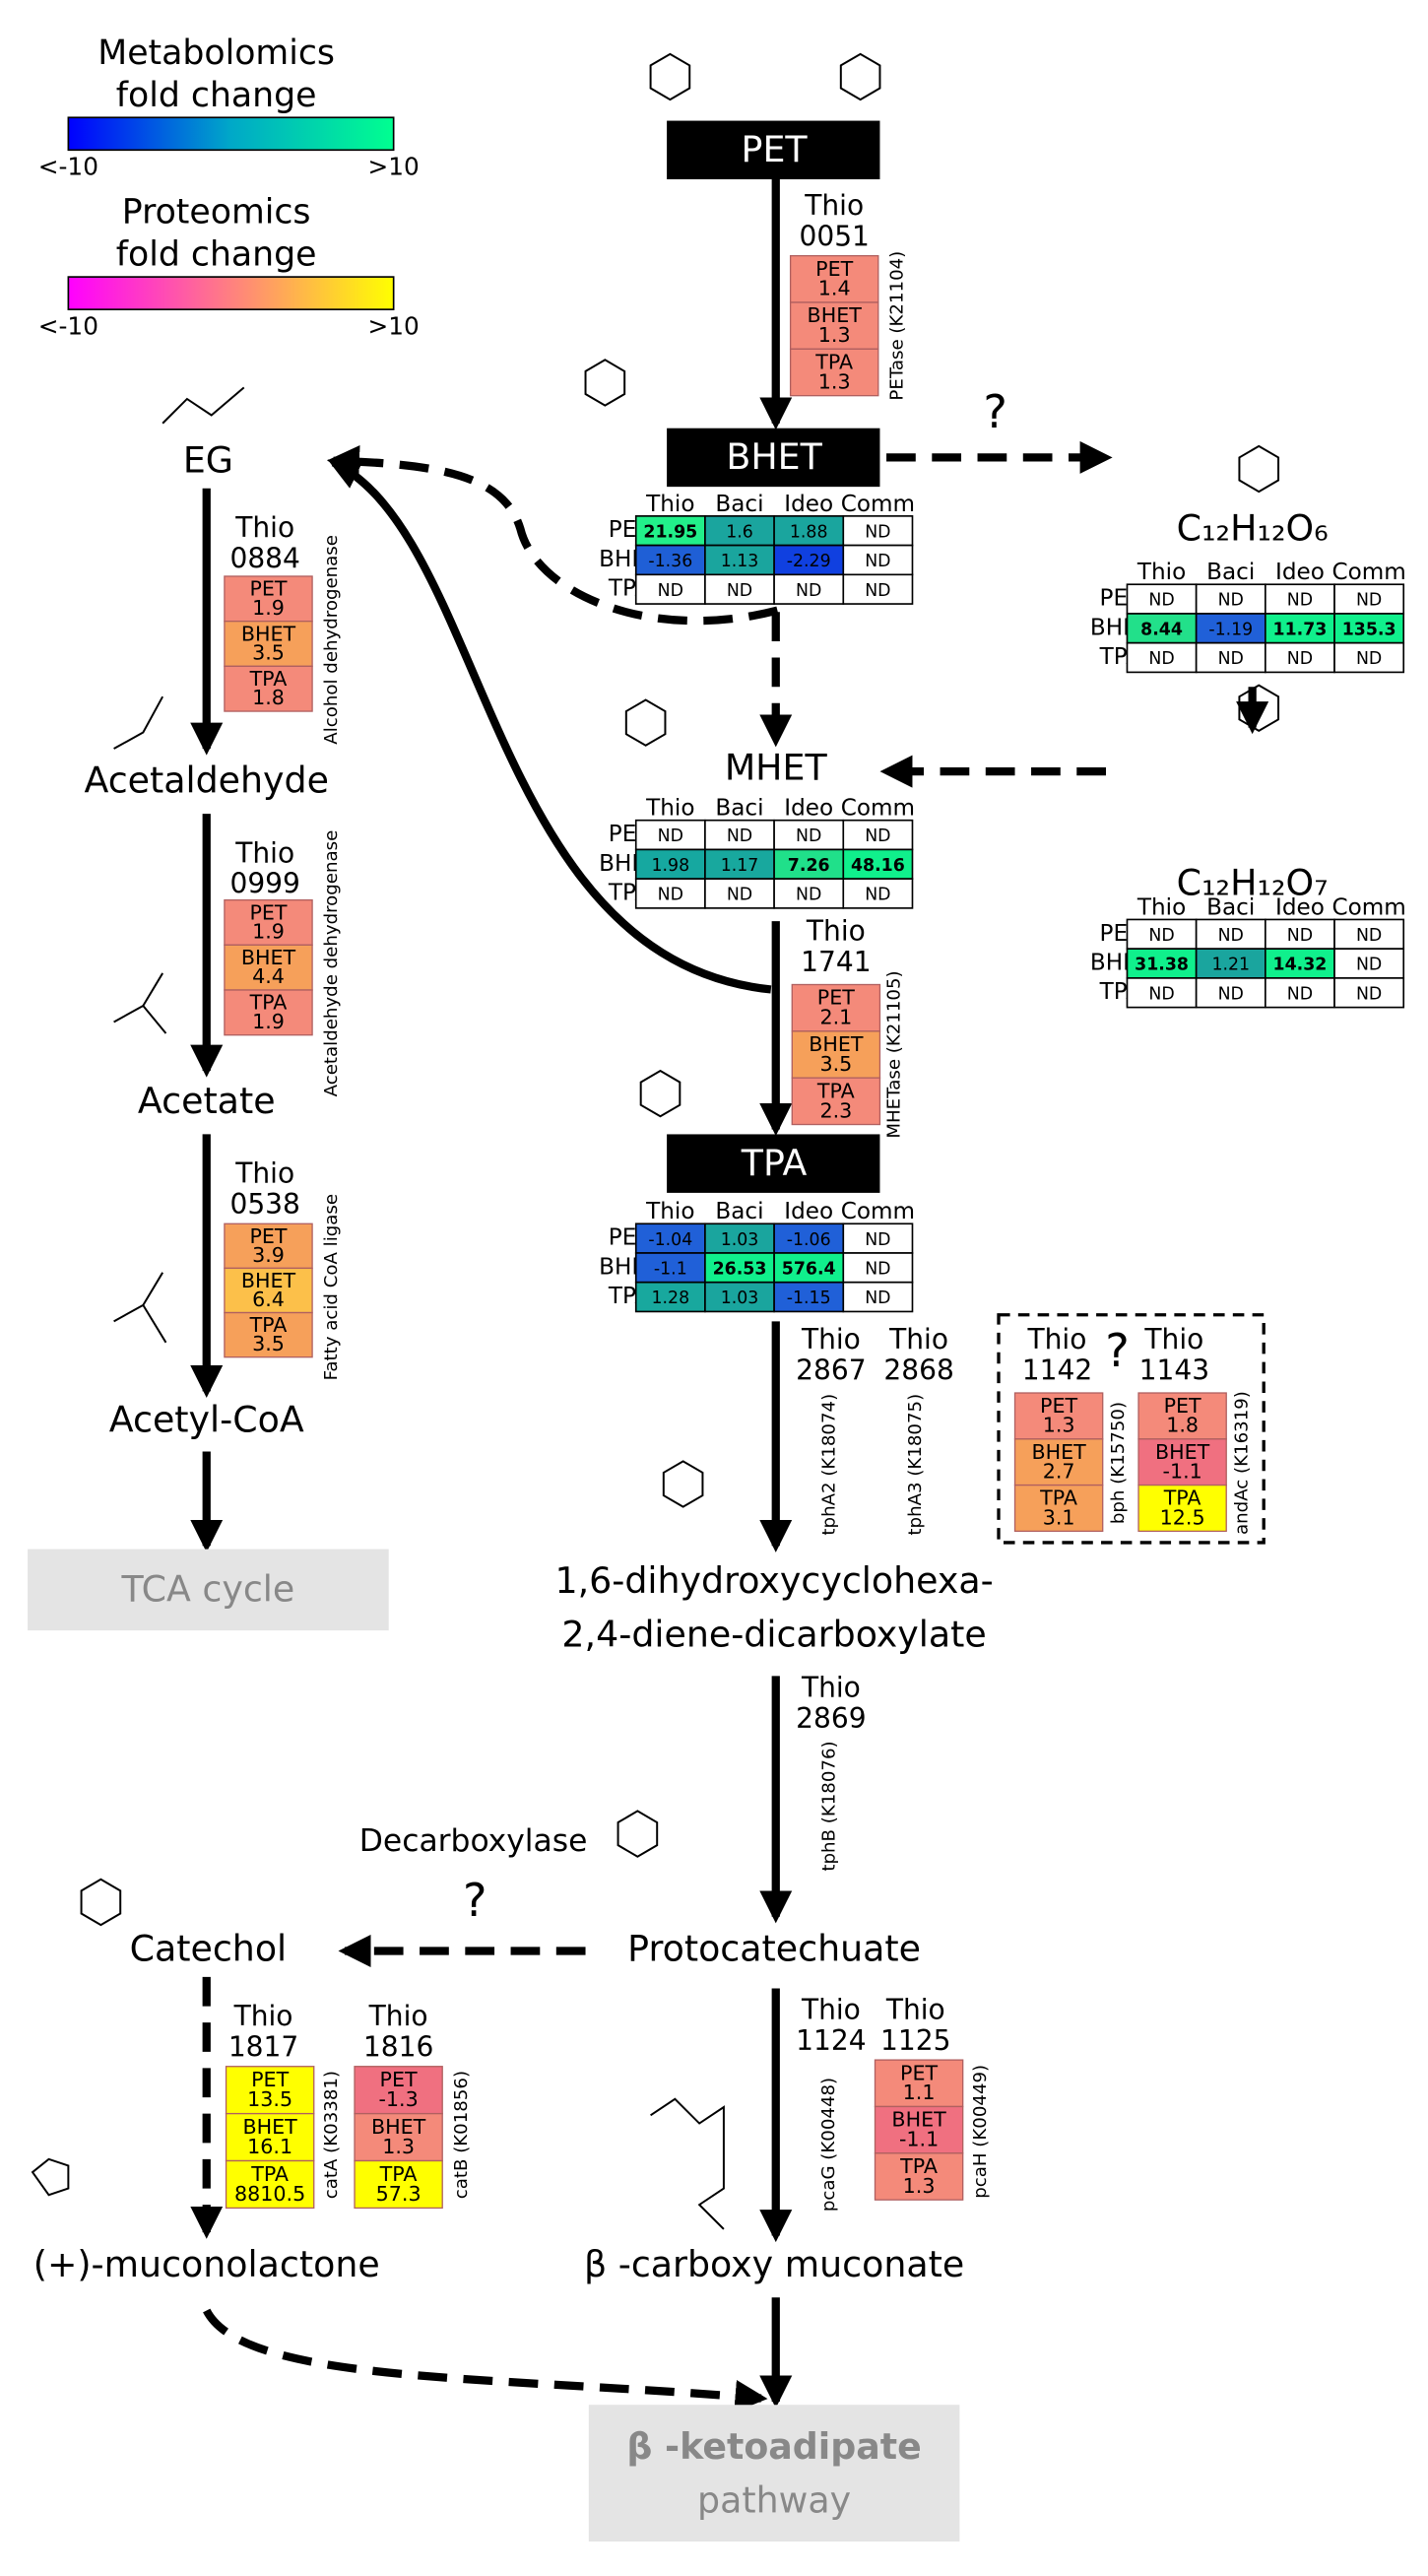 Image resolution: width=1428 pixels, height=2576 pixels. I want to click on gene-id: 1817, so click(263, 2048).